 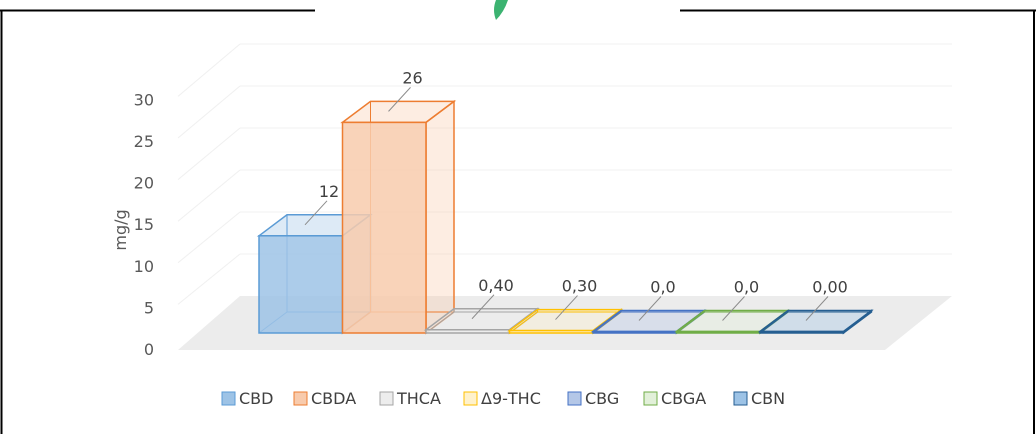 I want to click on legend-item-CBN: CBN, so click(x=759, y=398).